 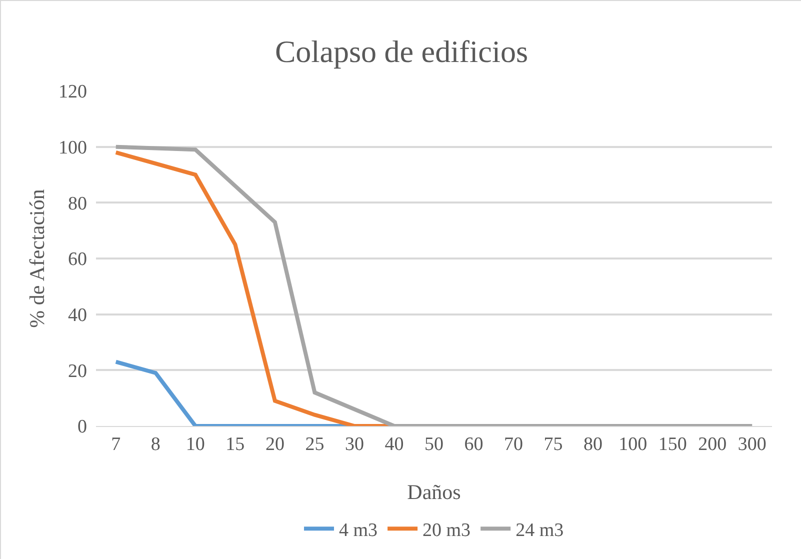 I want to click on x-tick-label: 50, so click(x=434, y=444).